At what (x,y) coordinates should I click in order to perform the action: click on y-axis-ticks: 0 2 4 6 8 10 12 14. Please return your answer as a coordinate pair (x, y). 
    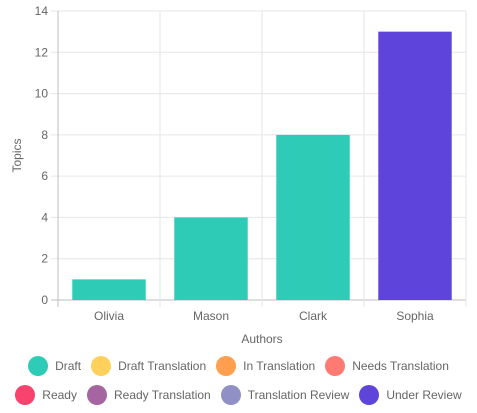
    Looking at the image, I should click on (42, 155).